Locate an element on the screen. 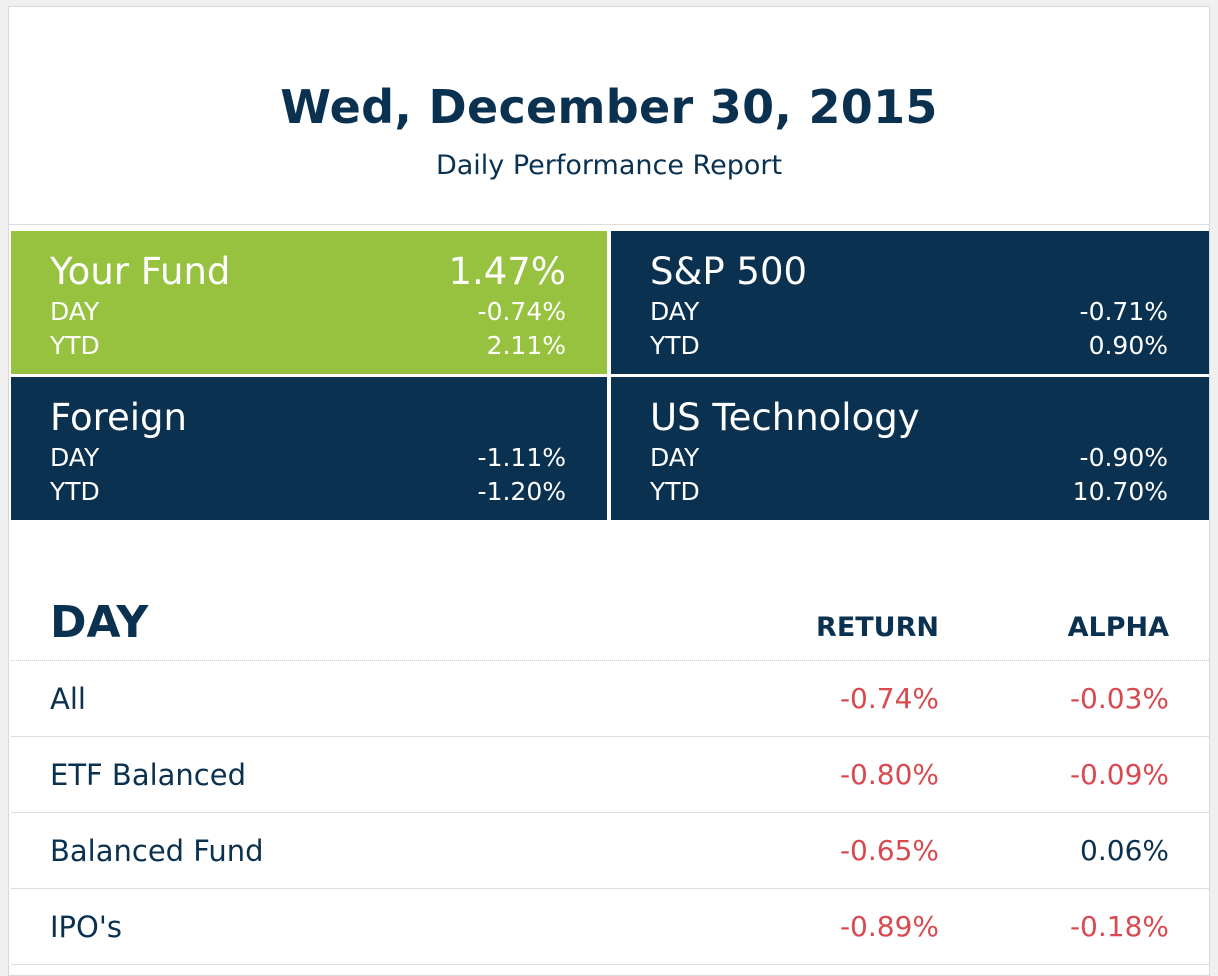  table-row: Balanced Fund -0.65% 0.06% is located at coordinates (610, 851).